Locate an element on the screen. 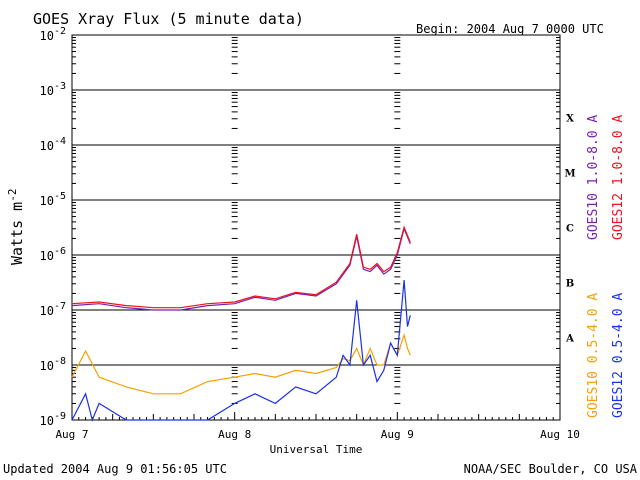 This screenshot has height=480, width=640. x-axis-title: Universal Time is located at coordinates (316, 449).